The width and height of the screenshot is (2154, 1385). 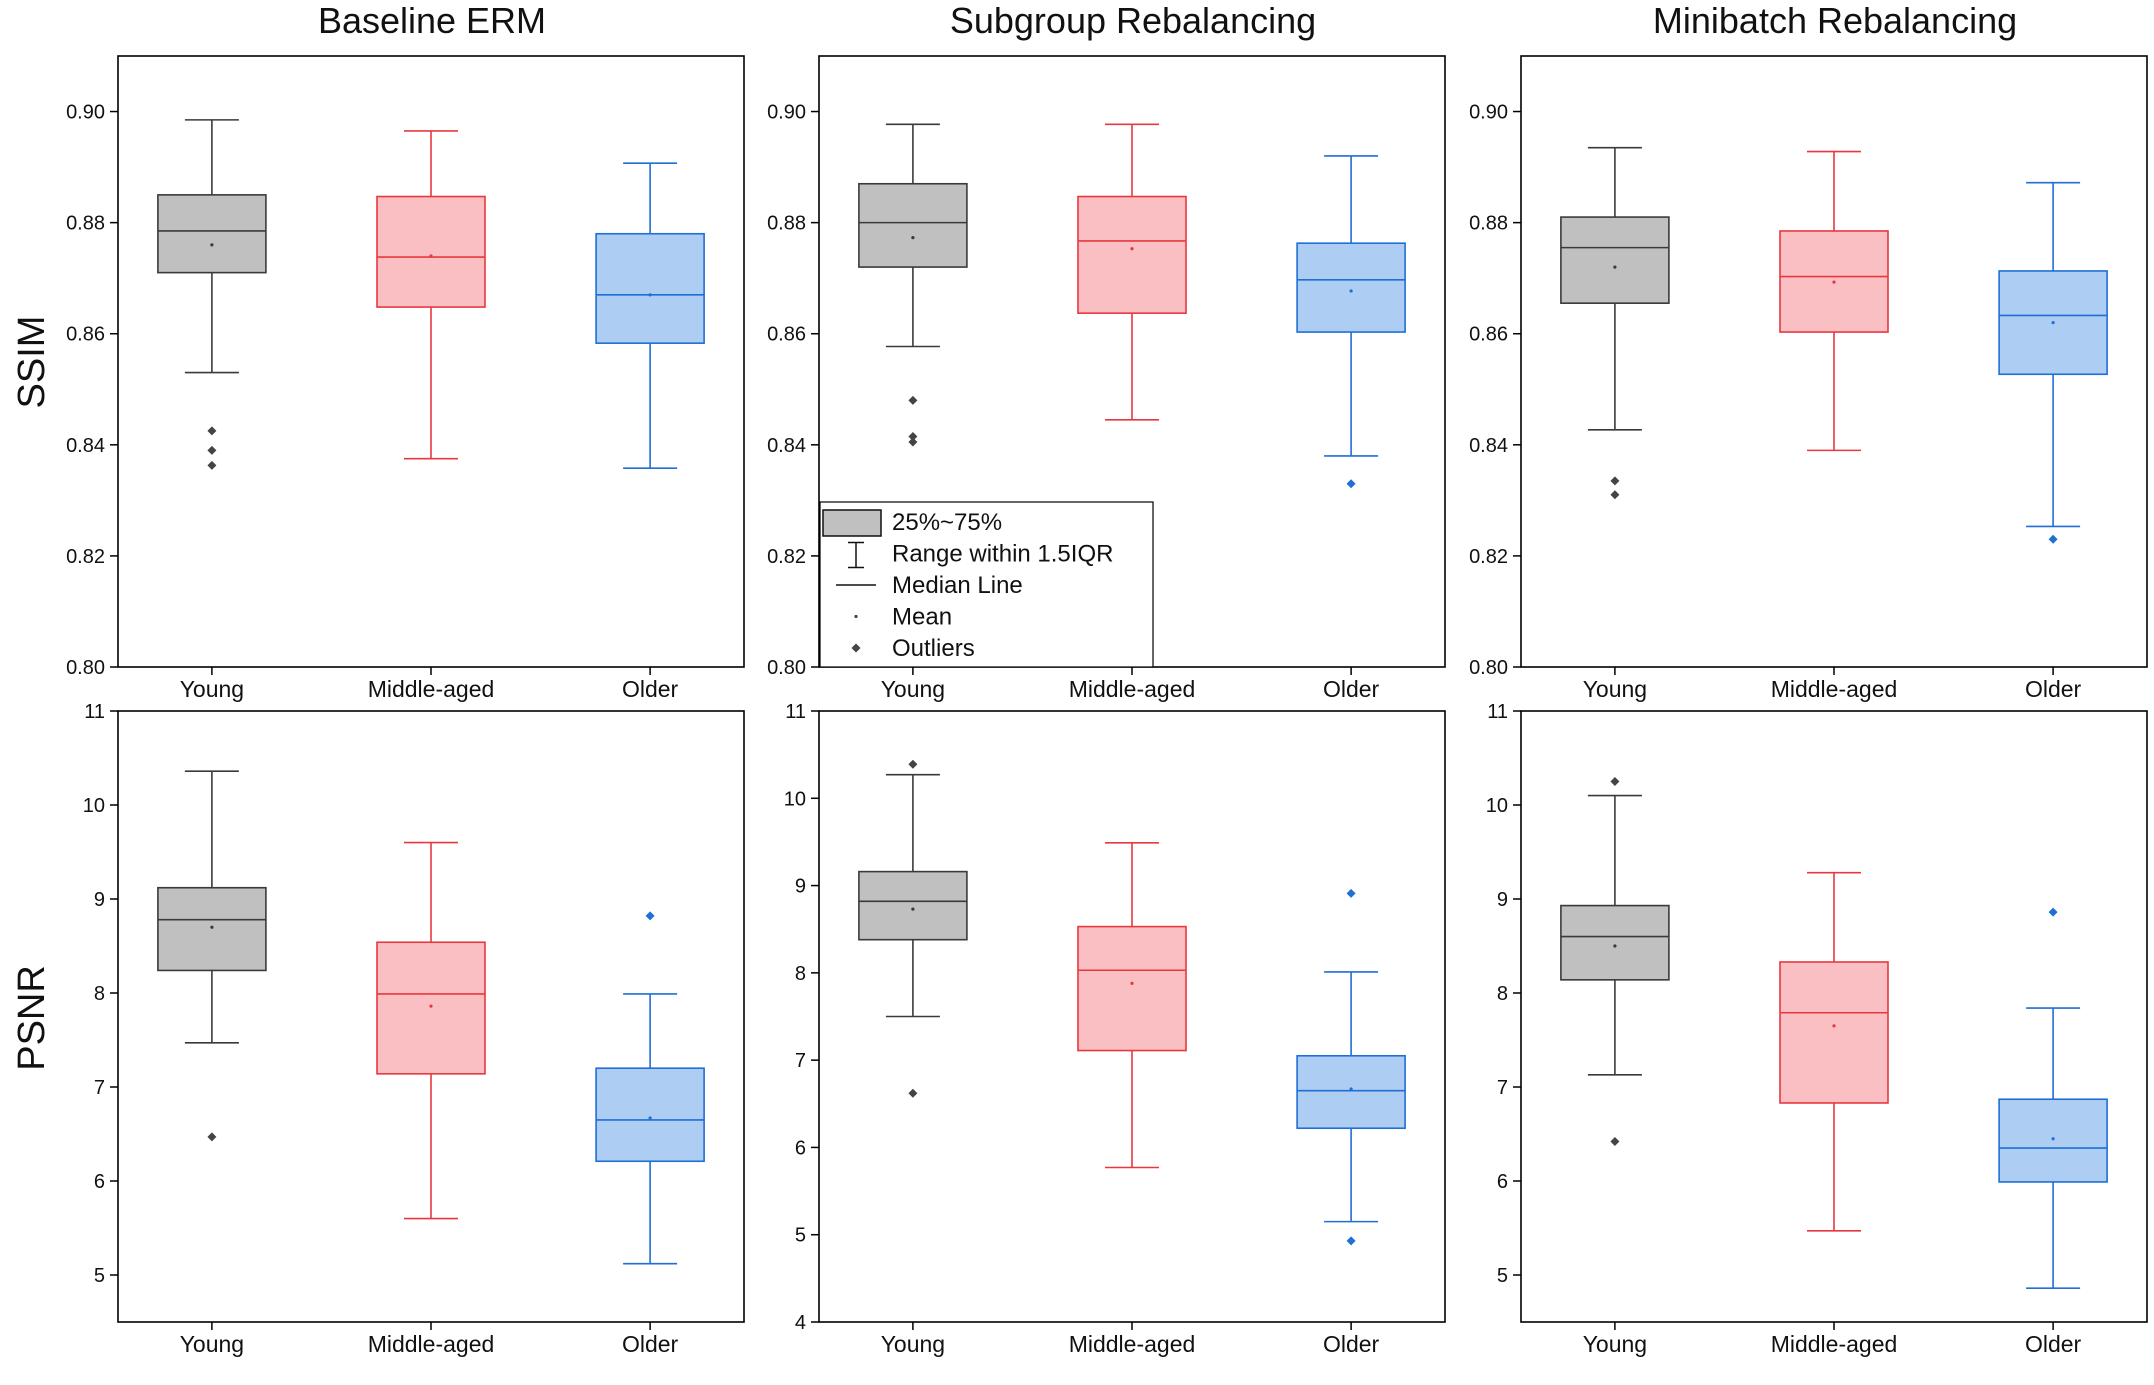 What do you see at coordinates (912, 523) in the screenshot?
I see `legend-item-25-75: 25%~75%` at bounding box center [912, 523].